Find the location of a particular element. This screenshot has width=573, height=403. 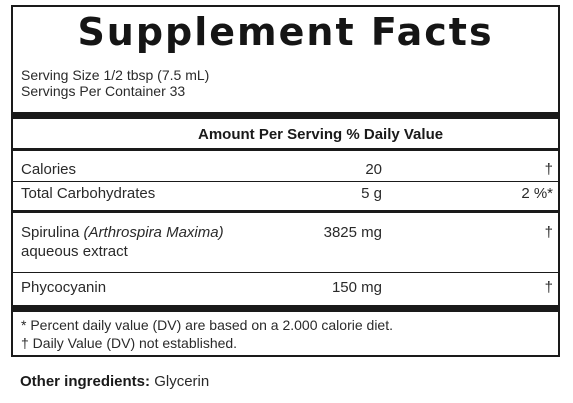

spirulina-label: Spirulina is located at coordinates (50, 232).